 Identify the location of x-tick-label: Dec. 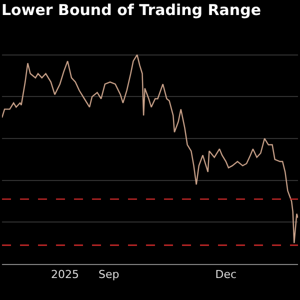
(226, 275).